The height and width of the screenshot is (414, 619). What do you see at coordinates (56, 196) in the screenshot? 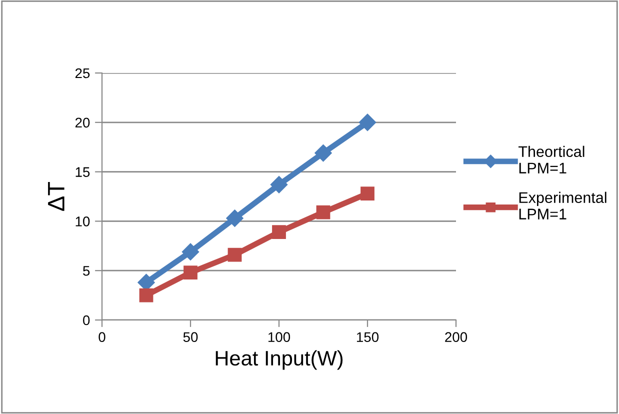
I see `y-axis-title: ΔT` at bounding box center [56, 196].